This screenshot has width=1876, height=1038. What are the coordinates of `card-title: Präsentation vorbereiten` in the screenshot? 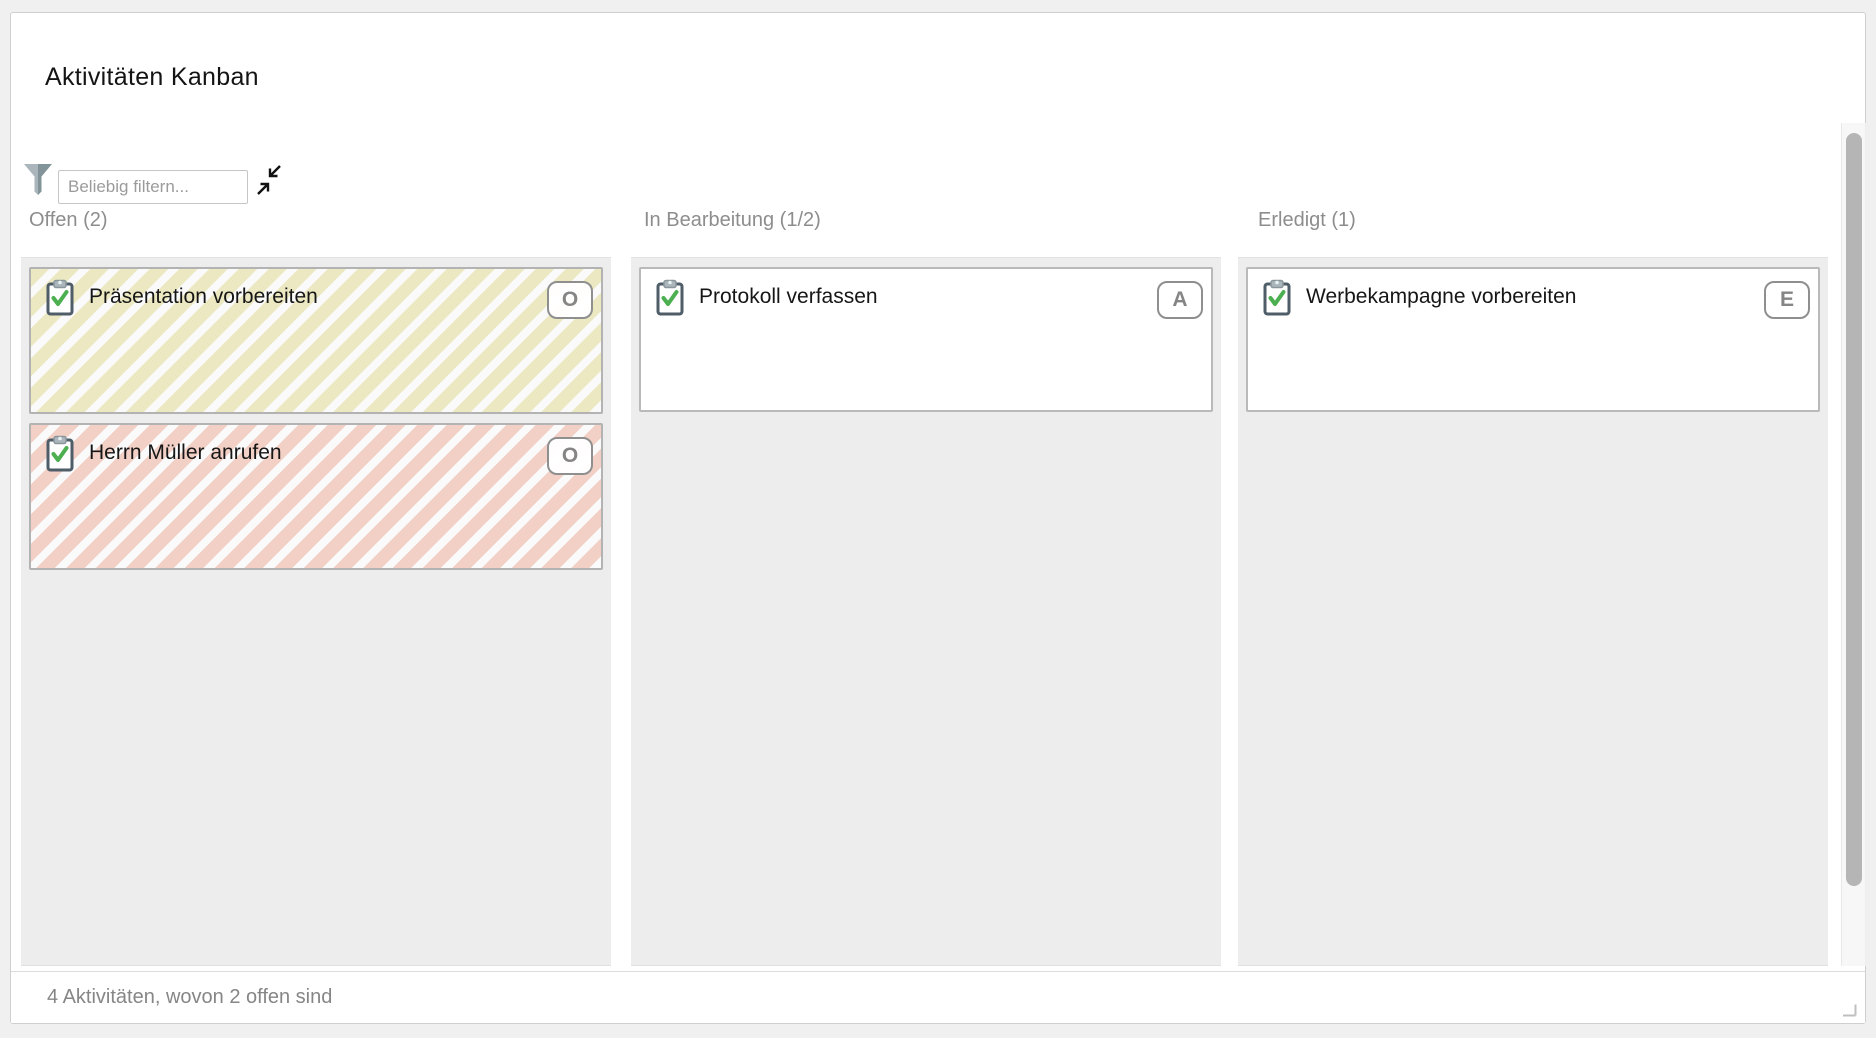 It's located at (203, 296).